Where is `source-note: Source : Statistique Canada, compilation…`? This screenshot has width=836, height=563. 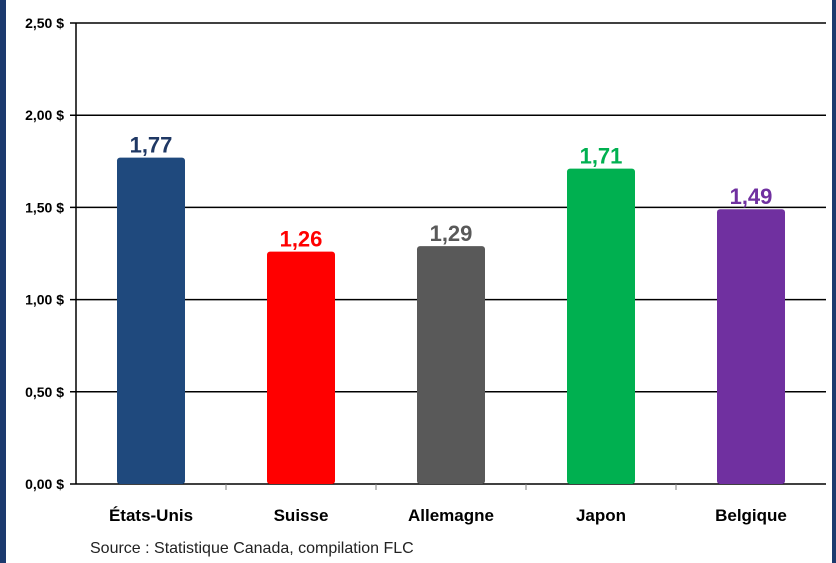 source-note: Source : Statistique Canada, compilation… is located at coordinates (252, 548).